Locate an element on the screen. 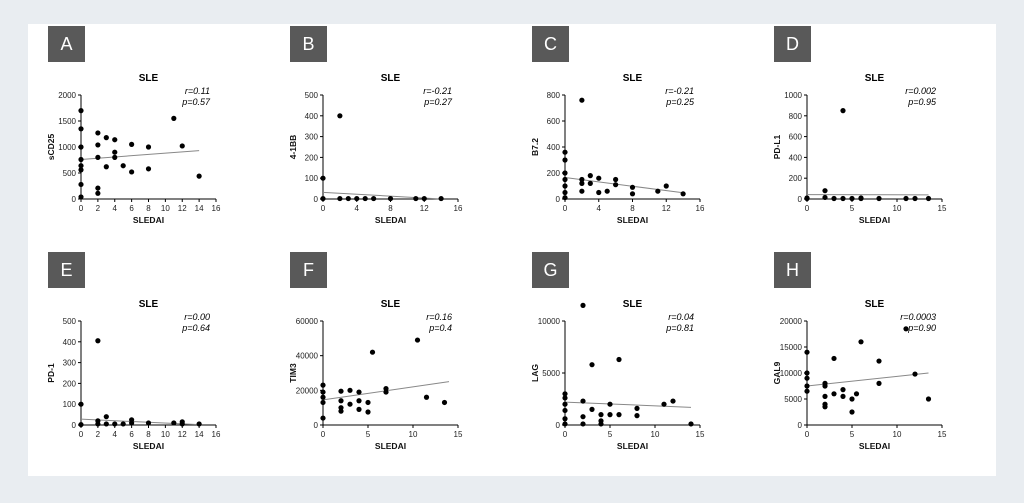 This screenshot has width=1024, height=503. y-tick-label: 600 is located at coordinates (796, 137).